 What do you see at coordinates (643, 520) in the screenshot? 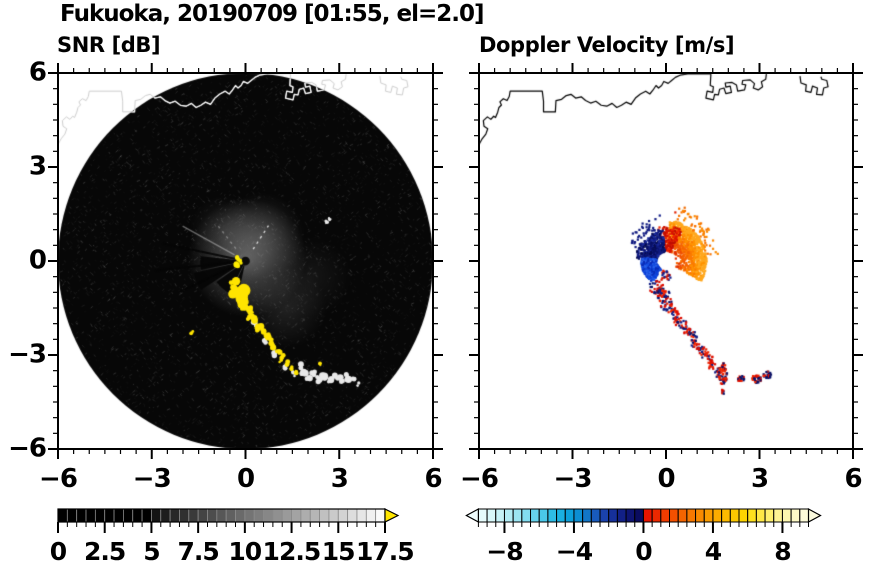
I see `velocity-colorbar` at bounding box center [643, 520].